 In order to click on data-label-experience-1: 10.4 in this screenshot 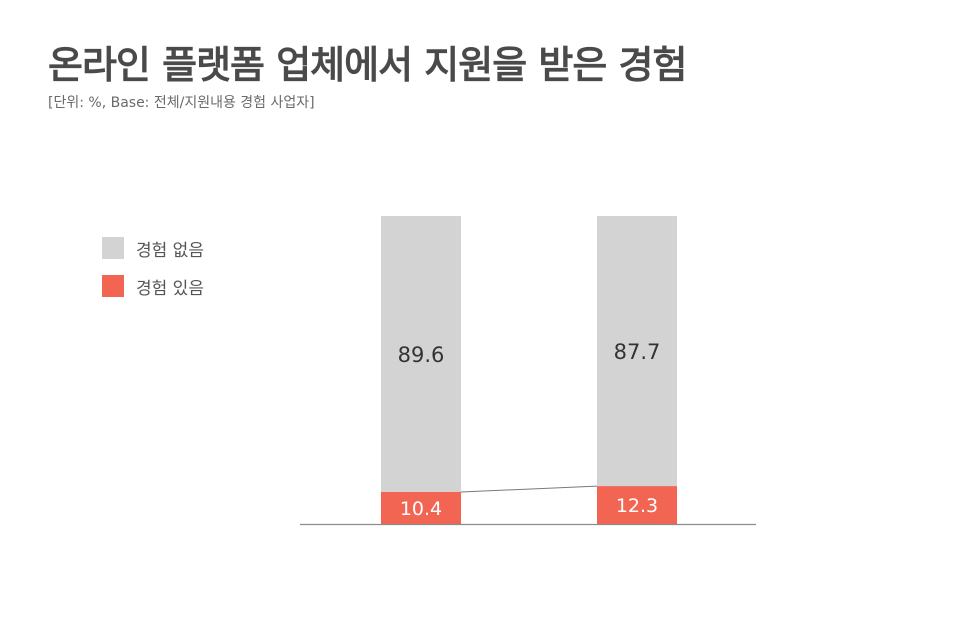, I will do `click(421, 509)`.